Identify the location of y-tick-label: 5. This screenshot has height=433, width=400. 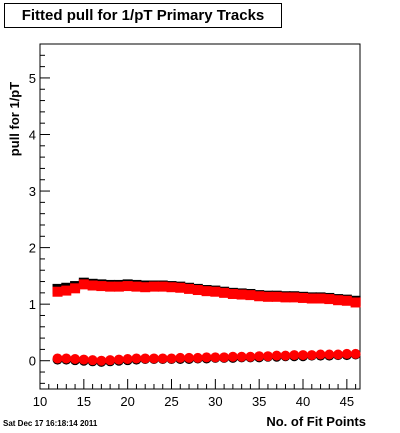
(32, 78).